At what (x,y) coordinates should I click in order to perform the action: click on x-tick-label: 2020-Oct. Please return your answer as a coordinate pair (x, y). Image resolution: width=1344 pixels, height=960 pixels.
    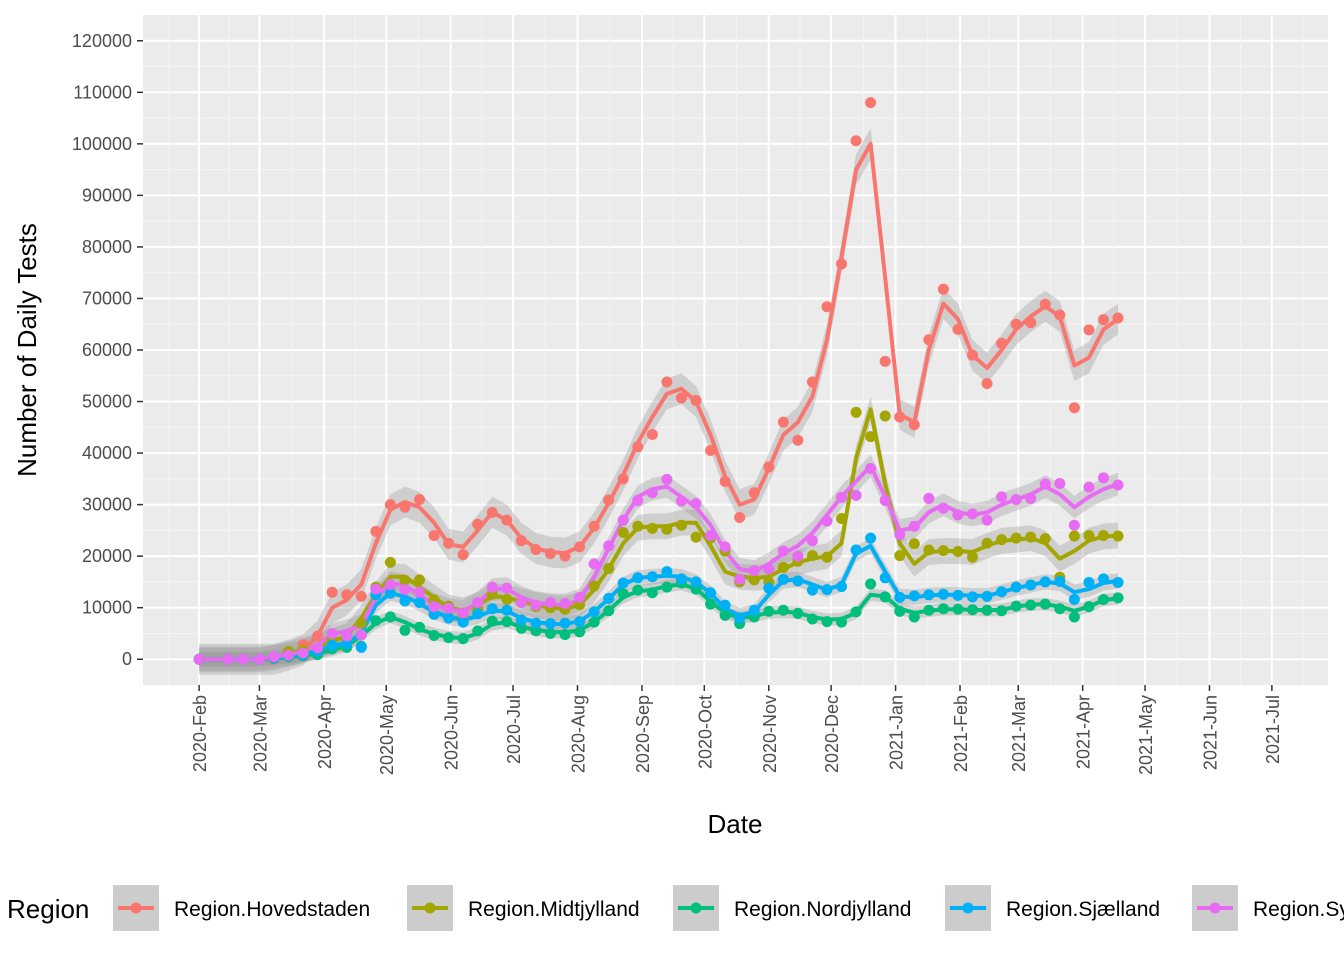
    Looking at the image, I should click on (705, 732).